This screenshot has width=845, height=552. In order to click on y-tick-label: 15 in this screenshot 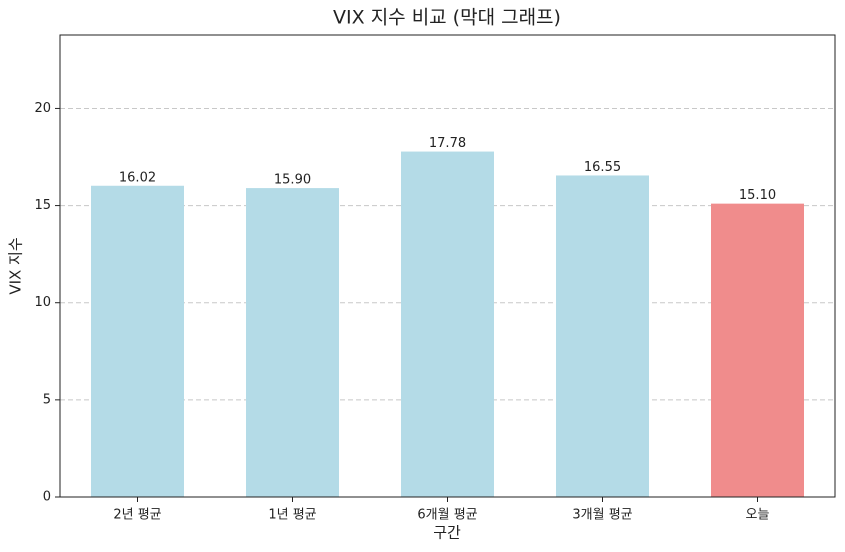, I will do `click(42, 205)`.